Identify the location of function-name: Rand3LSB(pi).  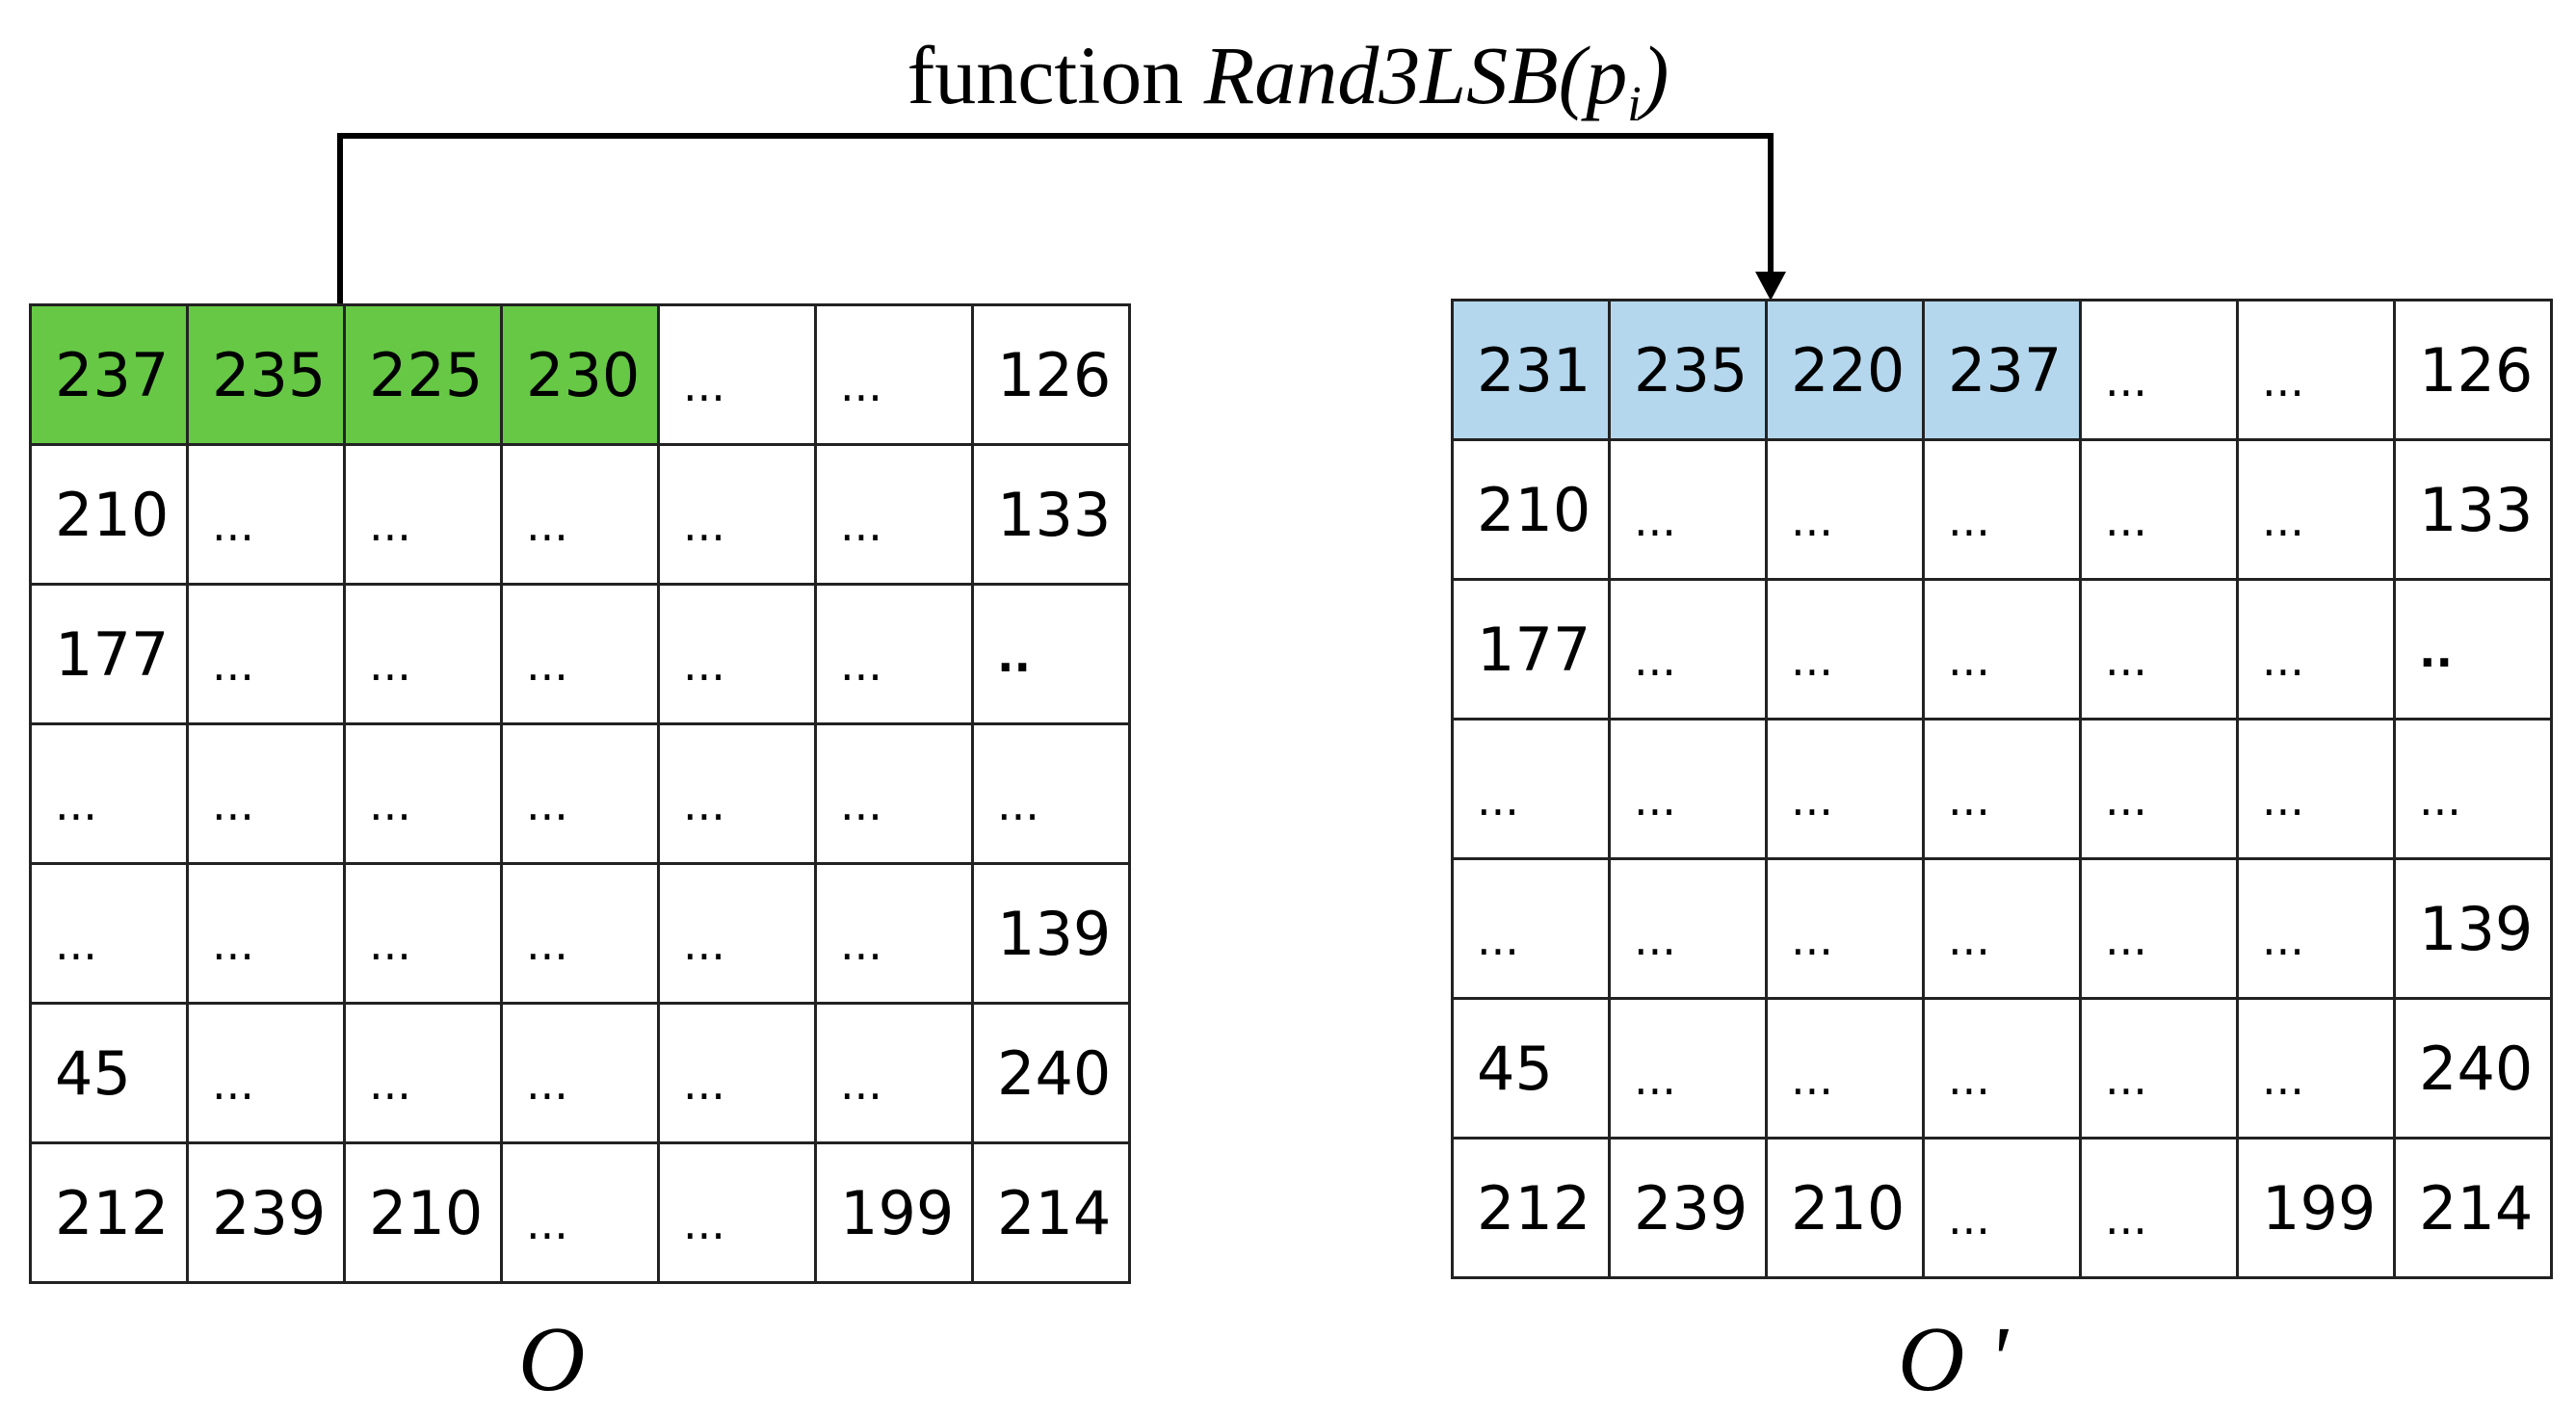
(1436, 81).